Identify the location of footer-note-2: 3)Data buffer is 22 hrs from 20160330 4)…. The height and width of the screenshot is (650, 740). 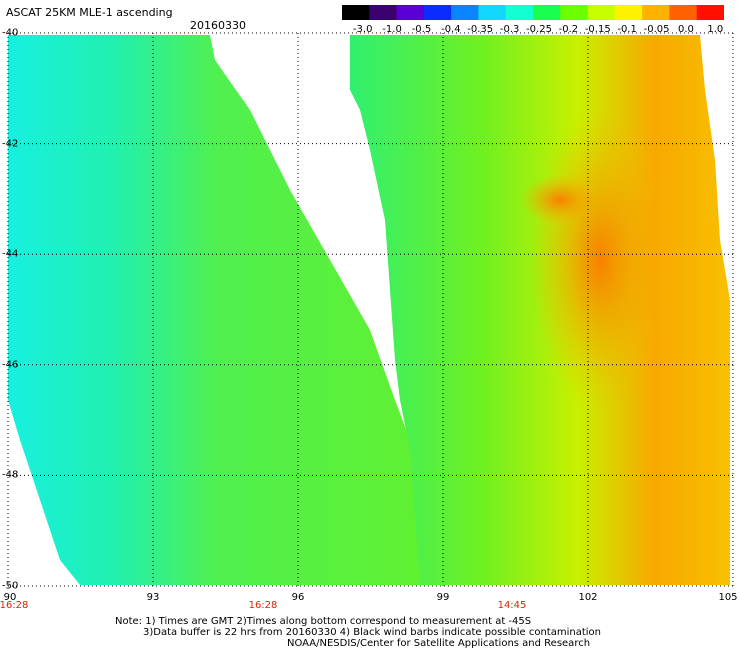
(372, 632).